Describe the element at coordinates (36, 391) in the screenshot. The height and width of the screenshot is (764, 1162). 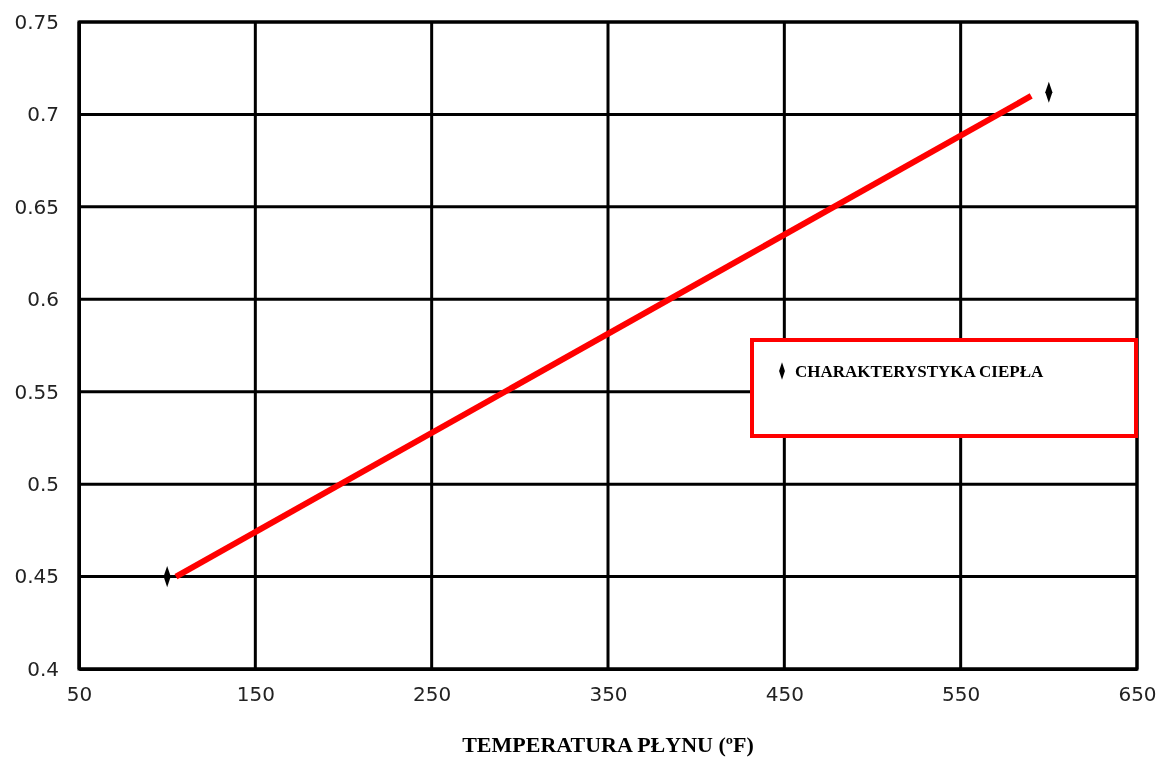
I see `y-tick-label: 0.55` at that location.